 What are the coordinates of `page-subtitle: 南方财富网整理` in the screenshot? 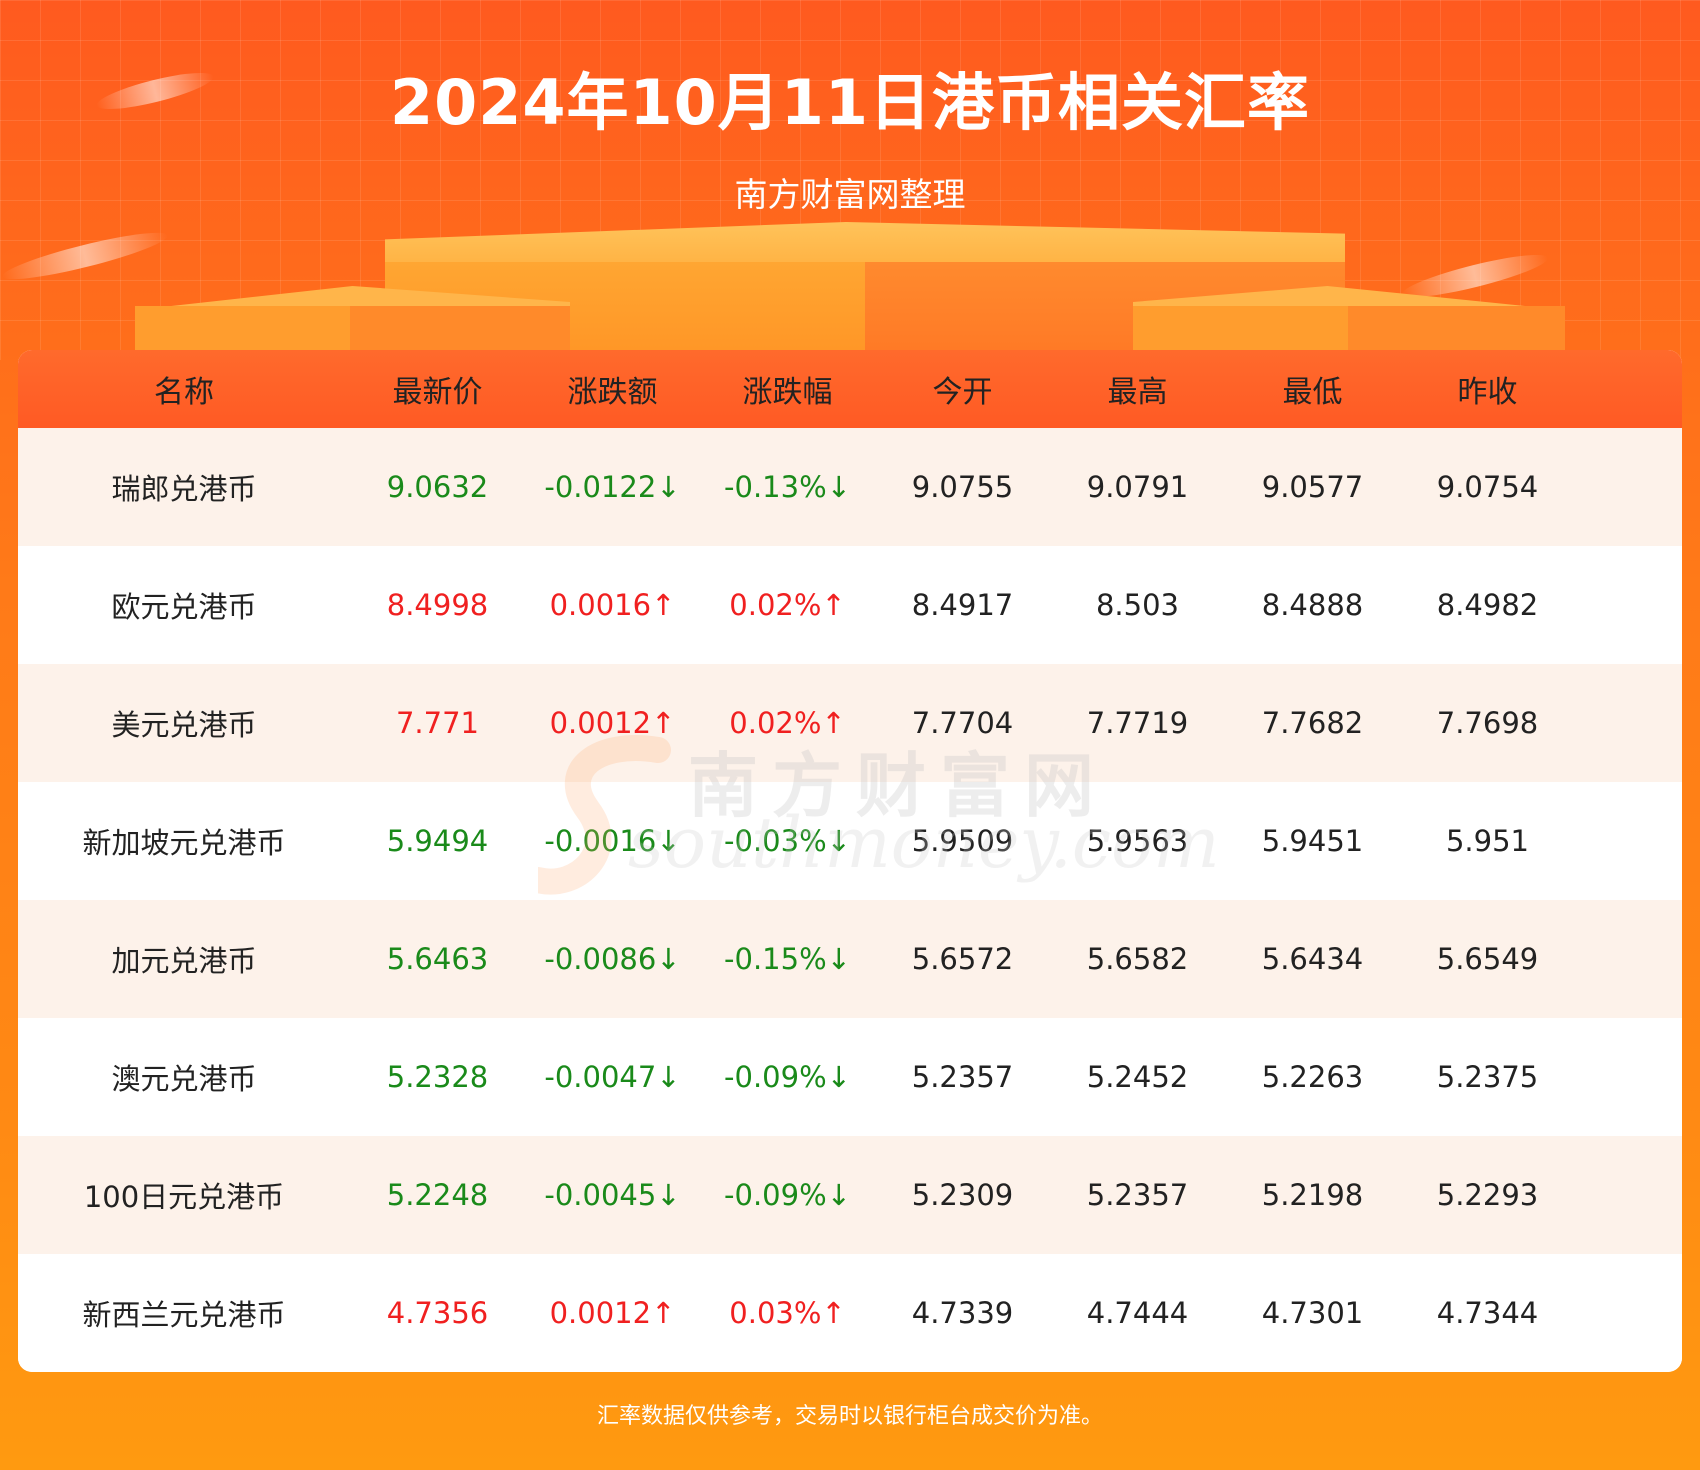 It's located at (850, 194).